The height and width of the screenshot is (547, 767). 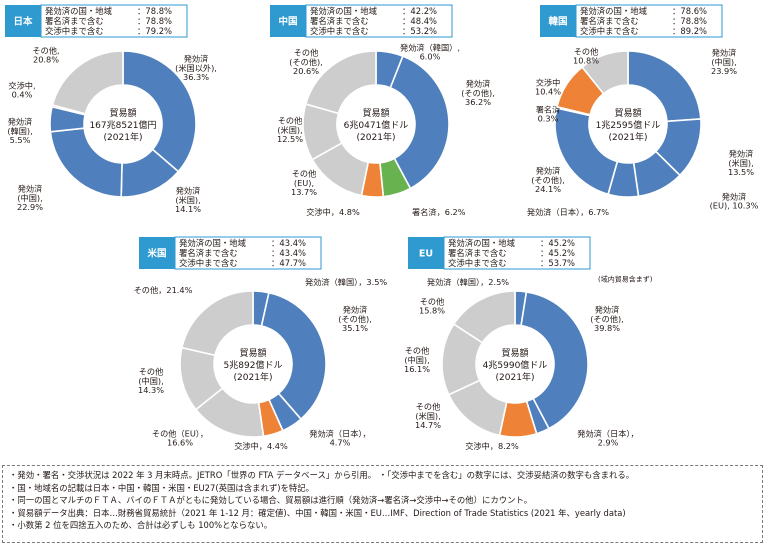 What do you see at coordinates (689, 31) in the screenshot?
I see `summary-value: ：89.2%` at bounding box center [689, 31].